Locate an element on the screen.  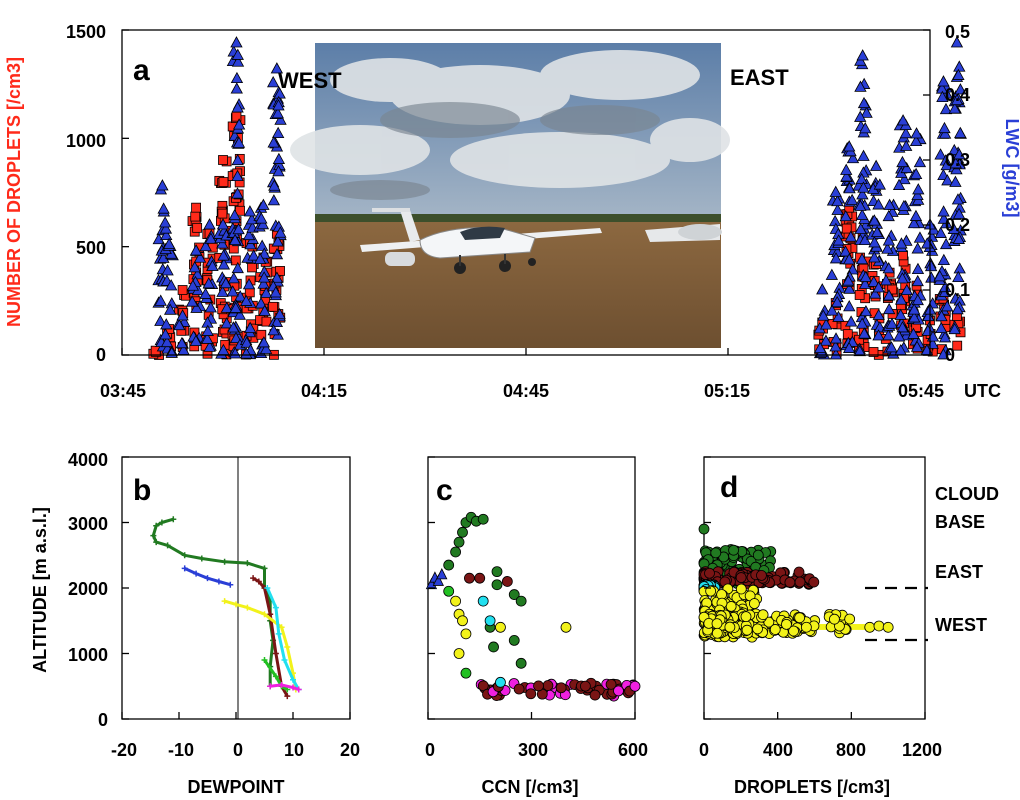
y-tick-label: 0 is located at coordinates (103, 720).